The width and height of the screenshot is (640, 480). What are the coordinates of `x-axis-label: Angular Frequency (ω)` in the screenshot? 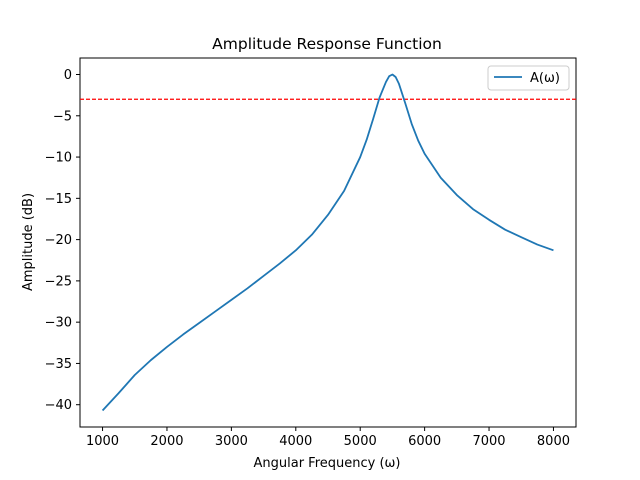 It's located at (327, 463).